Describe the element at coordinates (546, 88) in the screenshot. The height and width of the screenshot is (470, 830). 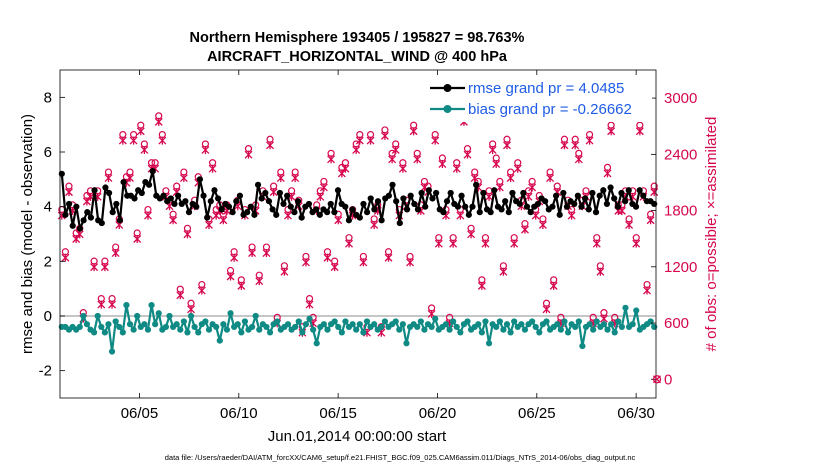
I see `legend-rmse-label: rmse grand pr = 4.0485` at that location.